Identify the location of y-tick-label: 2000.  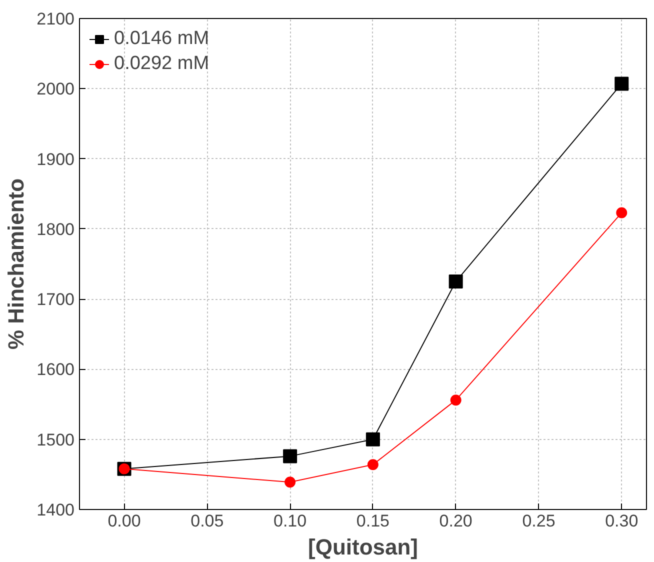
(55, 89).